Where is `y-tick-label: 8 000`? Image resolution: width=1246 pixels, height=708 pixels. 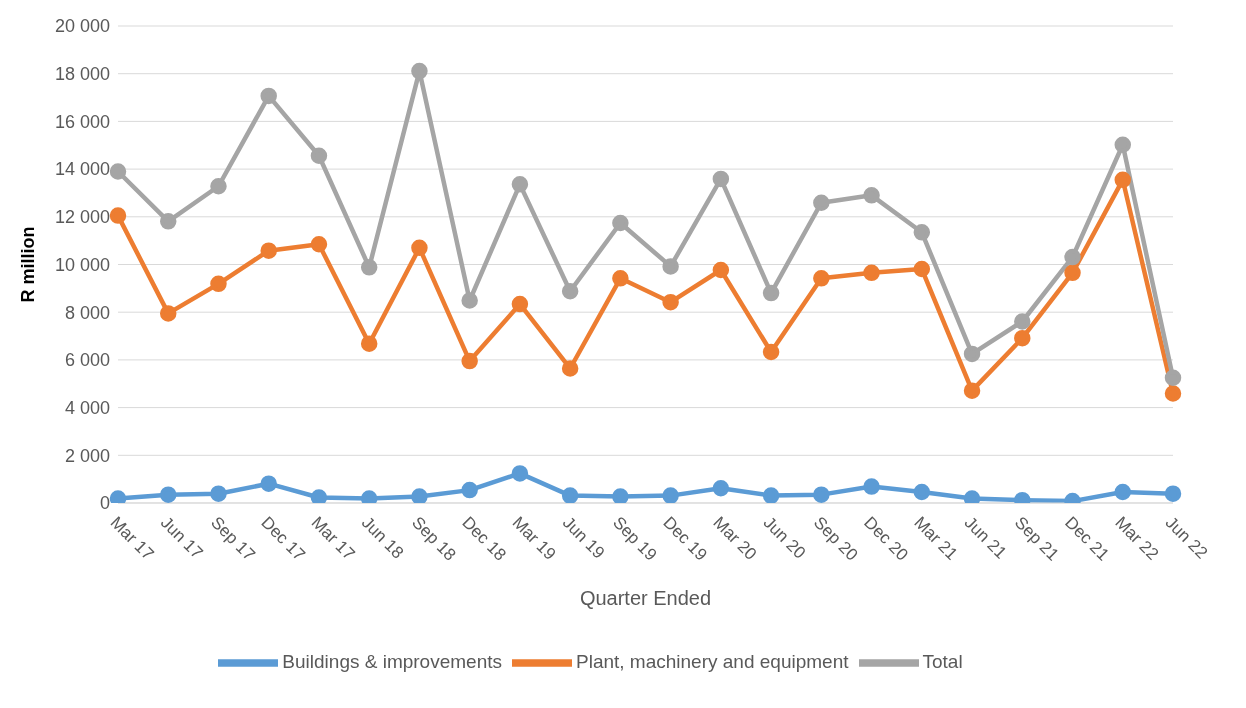 y-tick-label: 8 000 is located at coordinates (87, 312).